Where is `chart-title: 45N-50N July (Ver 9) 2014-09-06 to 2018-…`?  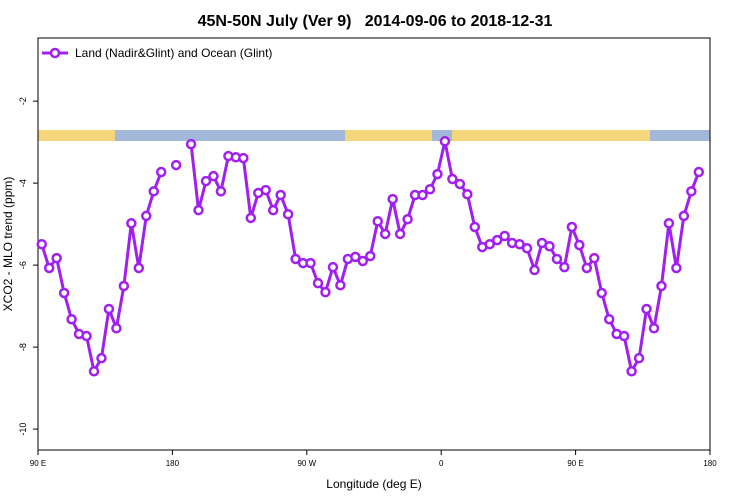
chart-title: 45N-50N July (Ver 9) 2014-09-06 to 2018-… is located at coordinates (375, 21).